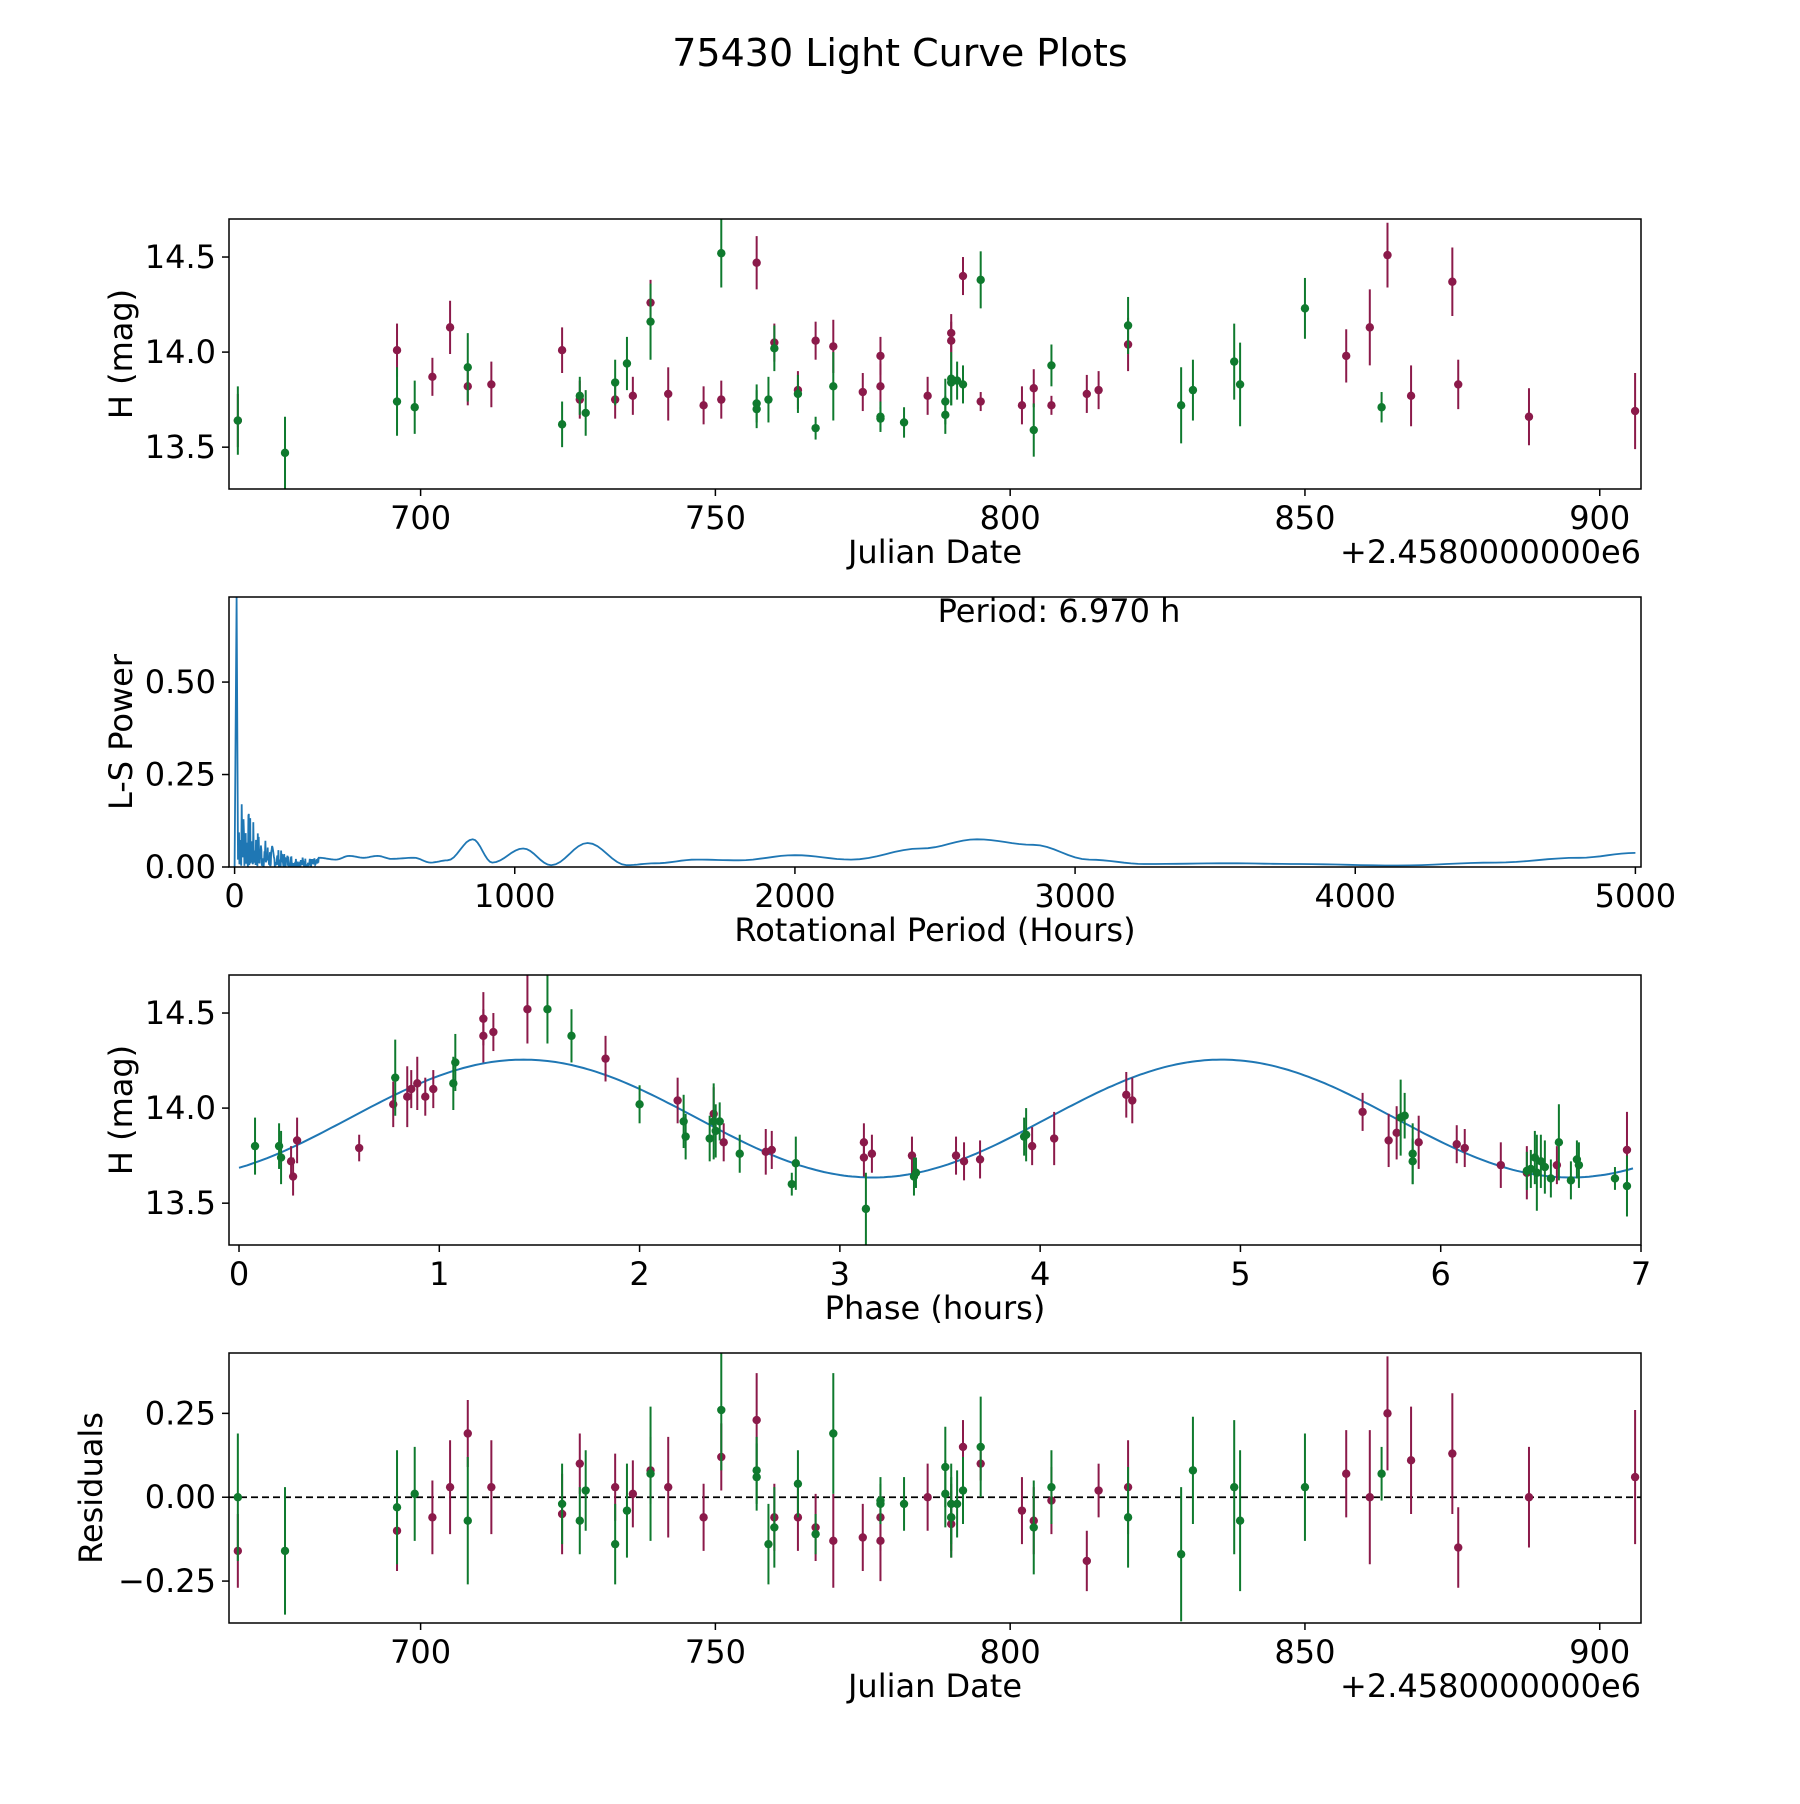  What do you see at coordinates (180, 447) in the screenshot?
I see `lightcurve-ytick-label: 13.5` at bounding box center [180, 447].